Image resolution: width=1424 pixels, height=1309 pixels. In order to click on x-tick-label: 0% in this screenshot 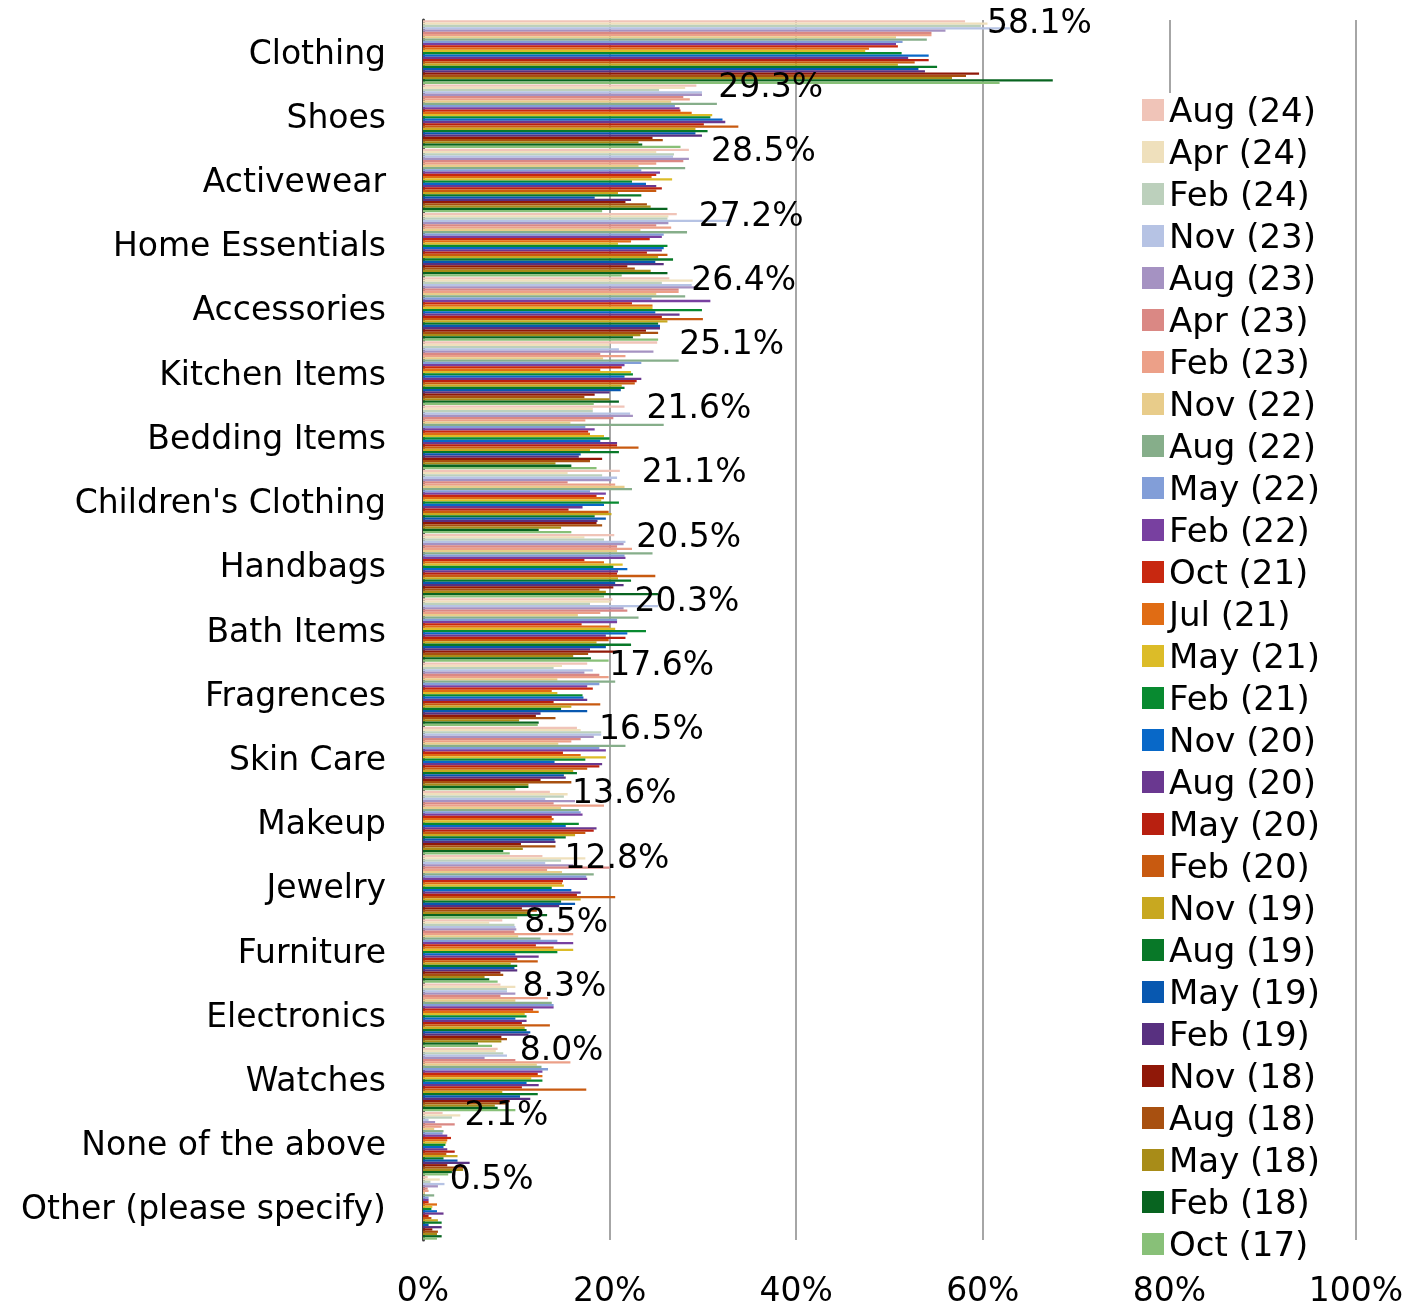, I will do `click(423, 1289)`.